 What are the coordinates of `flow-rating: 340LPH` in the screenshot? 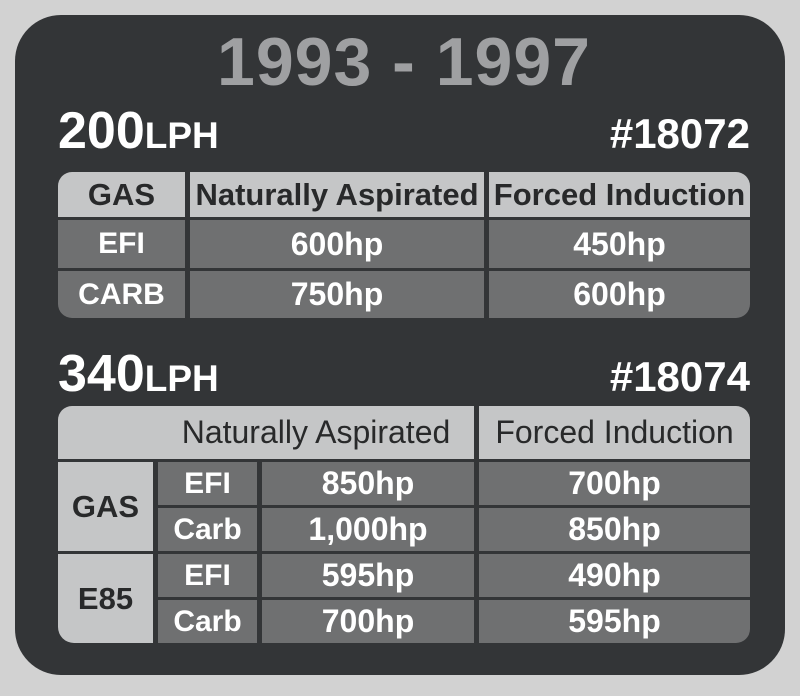 It's located at (138, 374).